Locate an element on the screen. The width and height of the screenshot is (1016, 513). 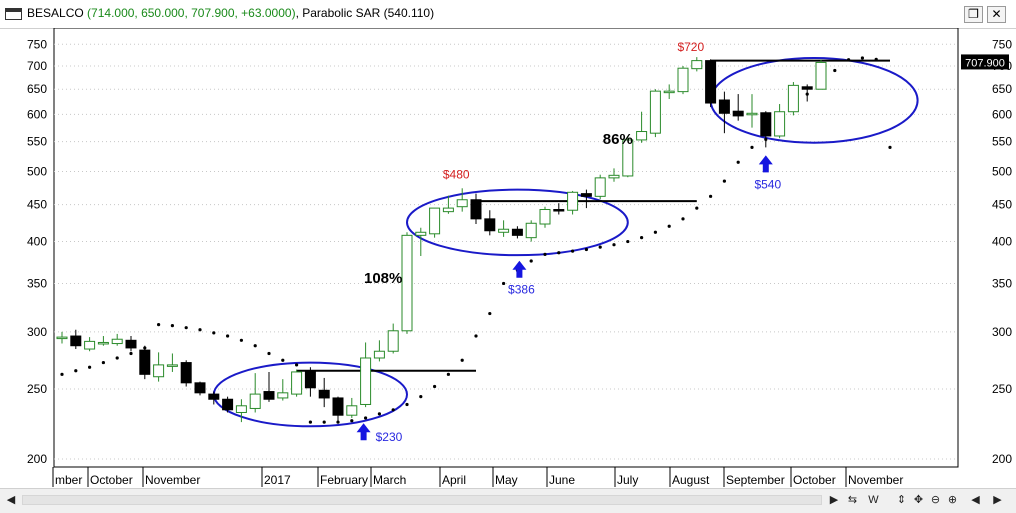
y-tick-label-right: 450 is located at coordinates (1002, 205).